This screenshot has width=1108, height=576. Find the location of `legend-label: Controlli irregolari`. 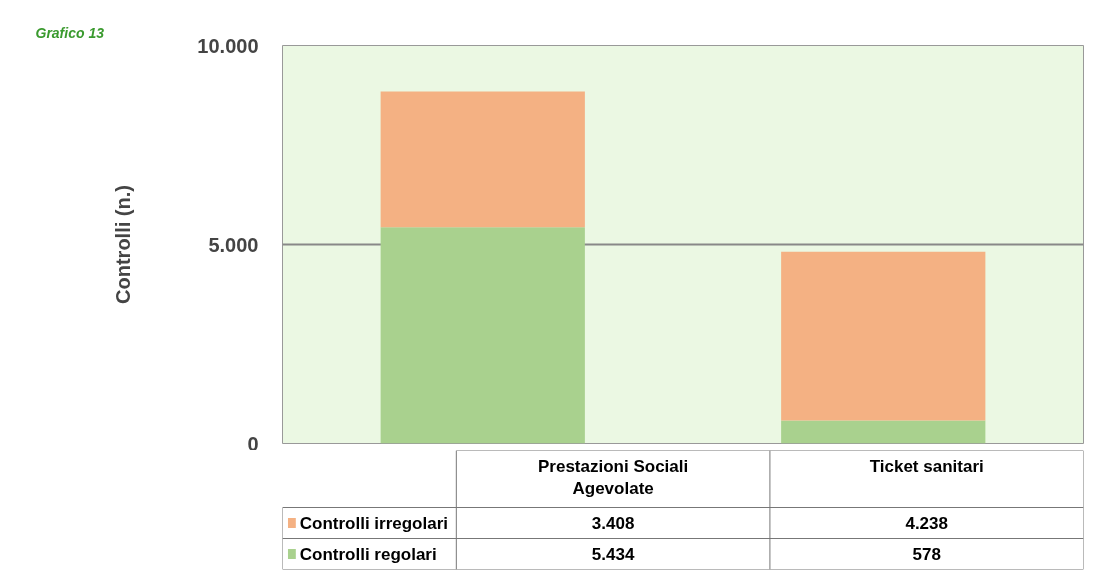

legend-label: Controlli irregolari is located at coordinates (374, 523).